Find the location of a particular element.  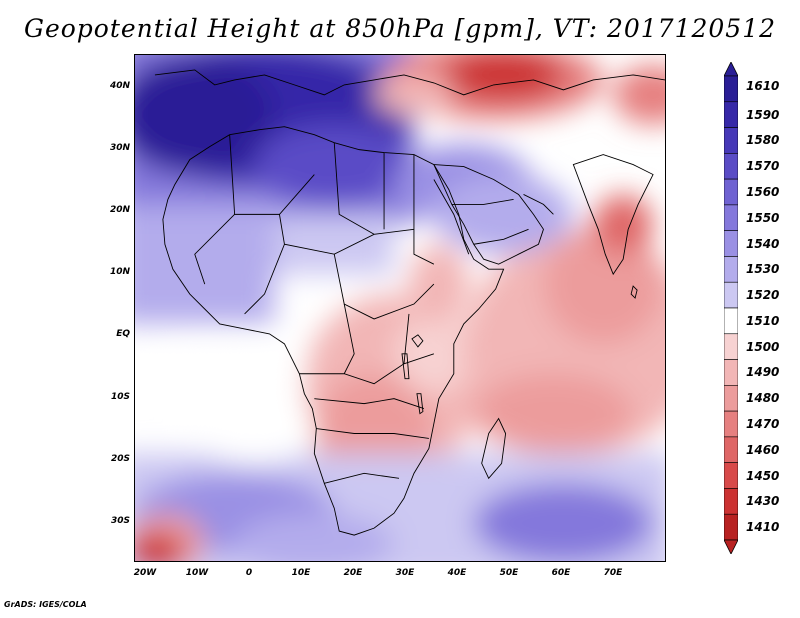

colorbar-label: 1510 is located at coordinates (763, 320).